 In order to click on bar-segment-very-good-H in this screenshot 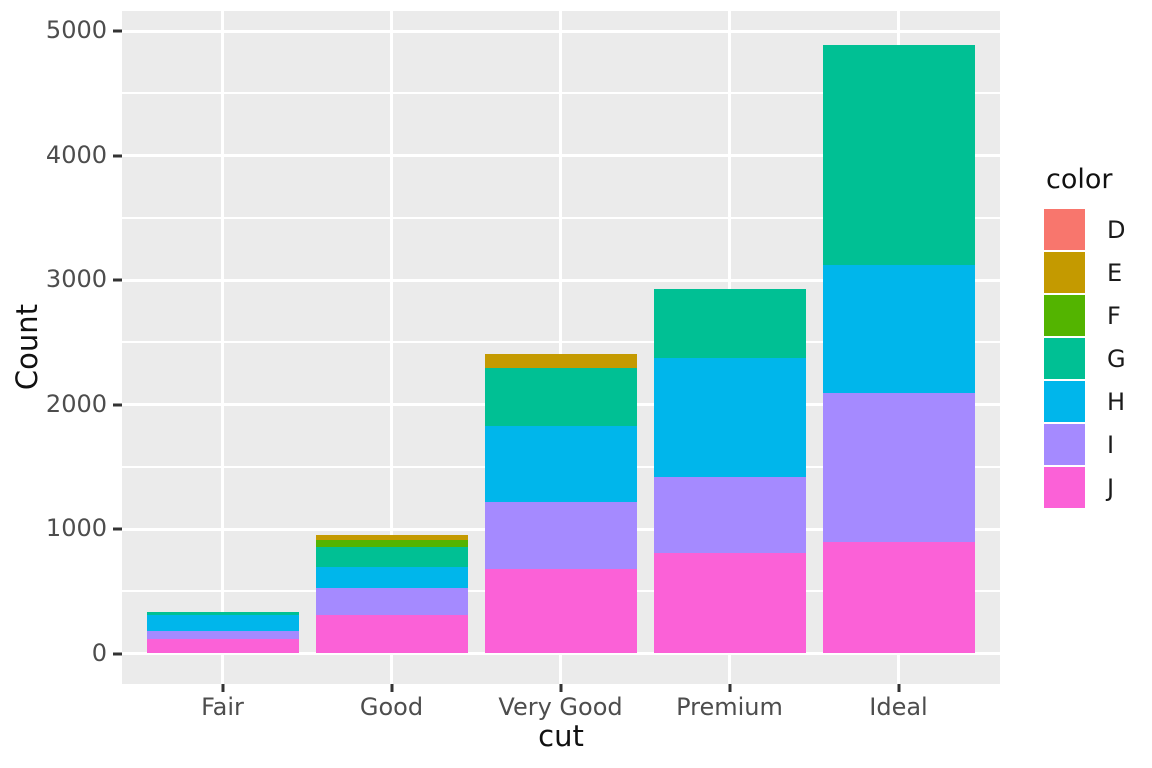, I will do `click(560, 464)`.